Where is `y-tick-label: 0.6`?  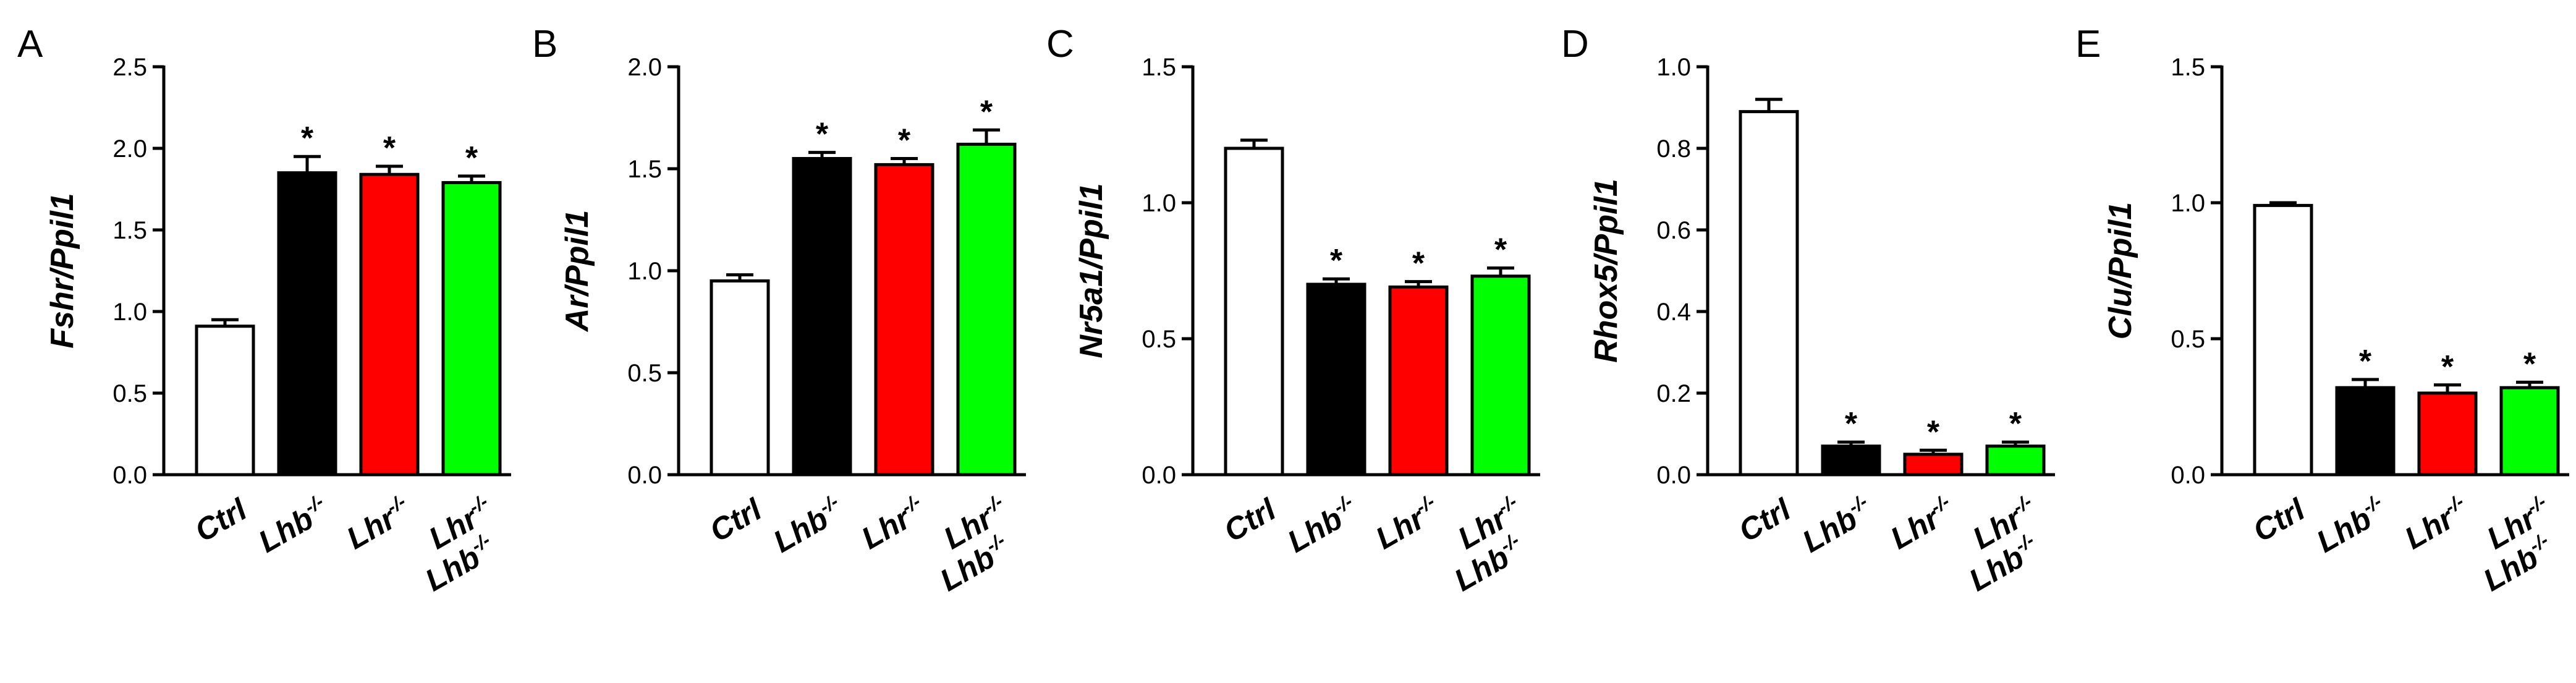
y-tick-label: 0.6 is located at coordinates (1673, 230).